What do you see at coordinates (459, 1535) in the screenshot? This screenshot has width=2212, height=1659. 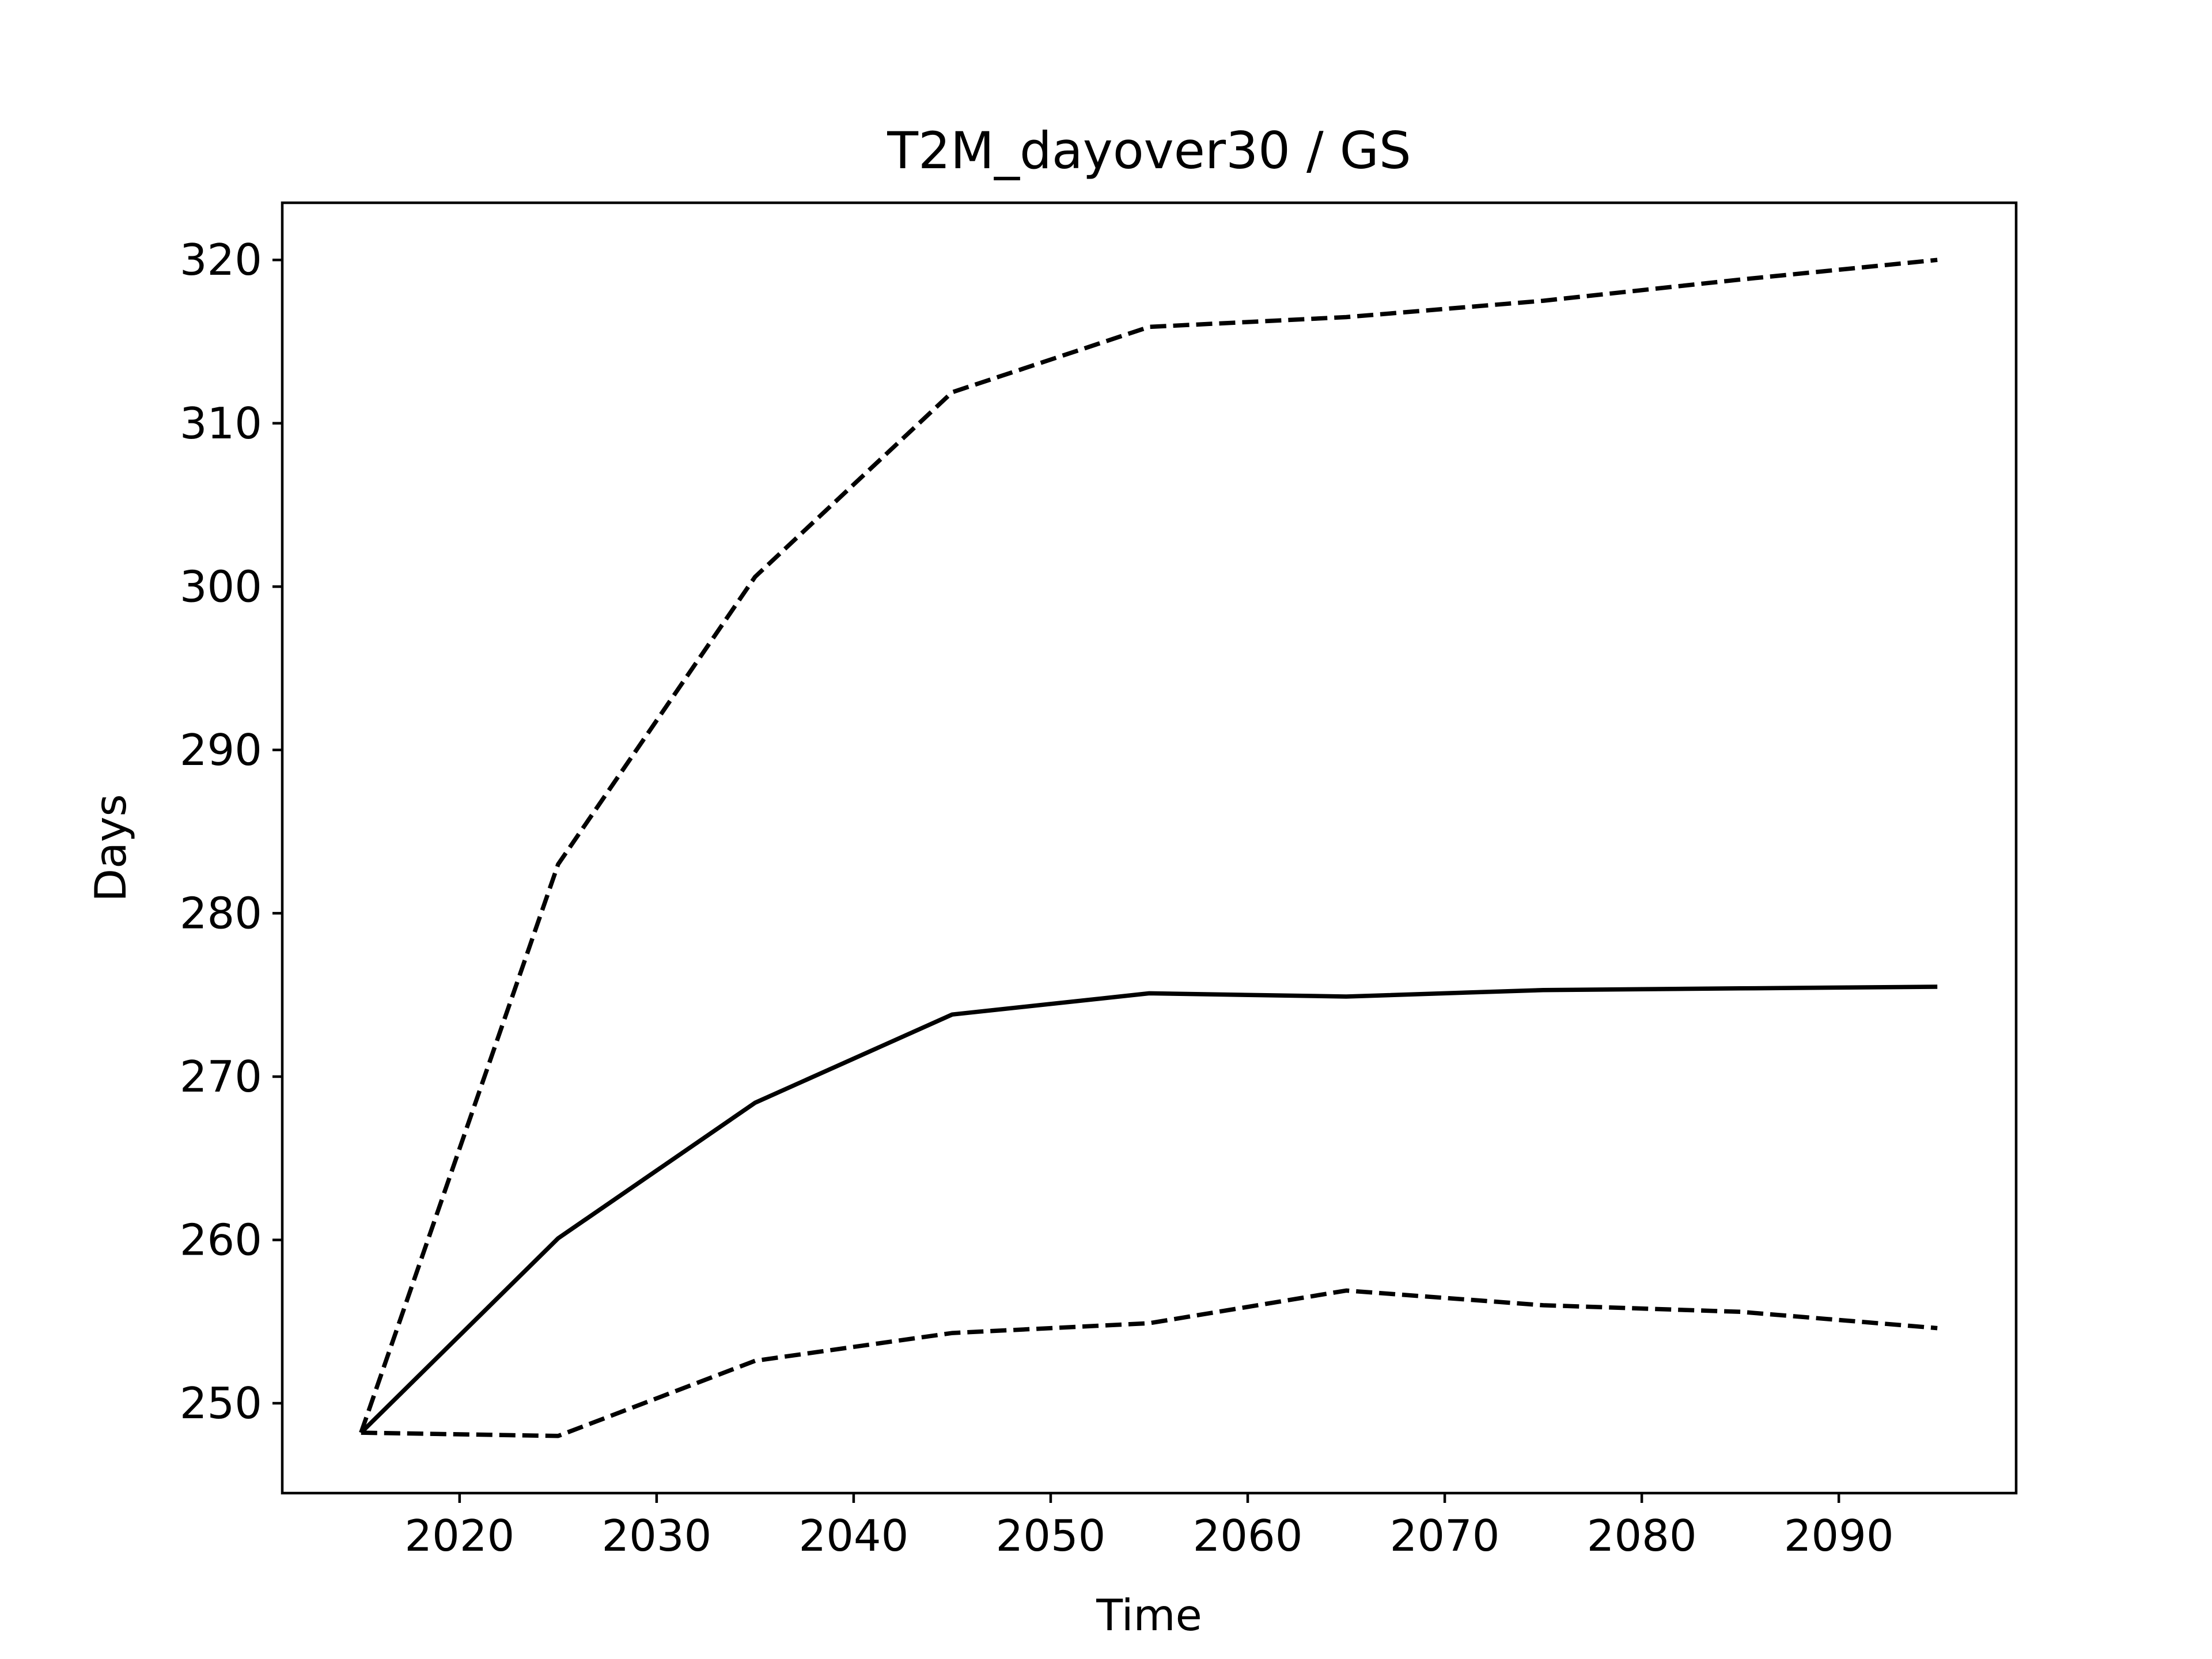 I see `x-tick-label: 2020` at bounding box center [459, 1535].